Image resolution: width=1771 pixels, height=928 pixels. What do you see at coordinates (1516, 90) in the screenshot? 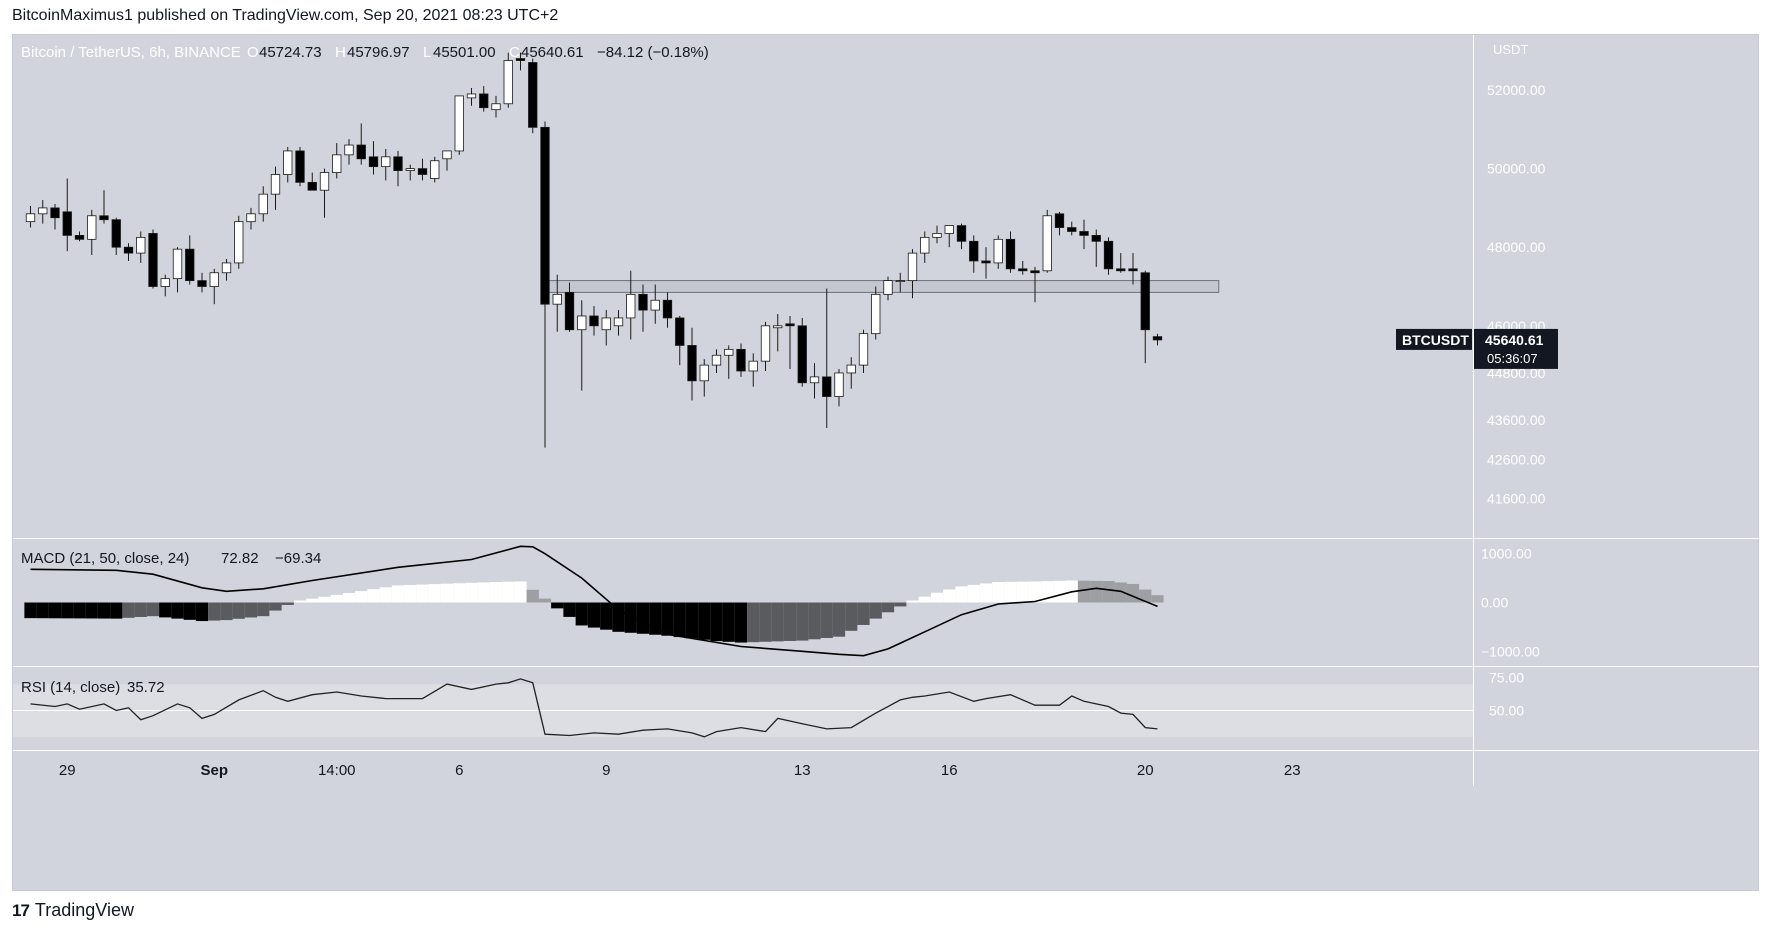
I see `price-axis-label: 52000.00` at bounding box center [1516, 90].